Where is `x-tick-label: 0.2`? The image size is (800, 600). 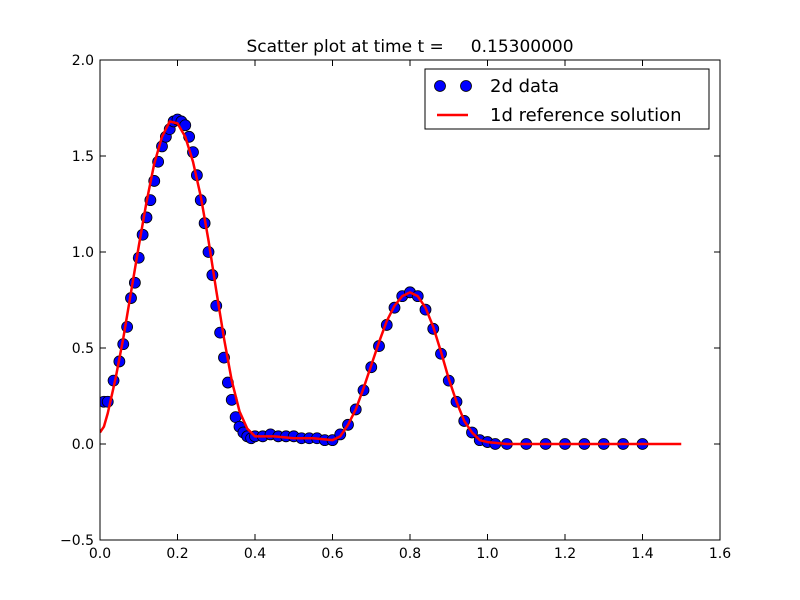 x-tick-label: 0.2 is located at coordinates (177, 554).